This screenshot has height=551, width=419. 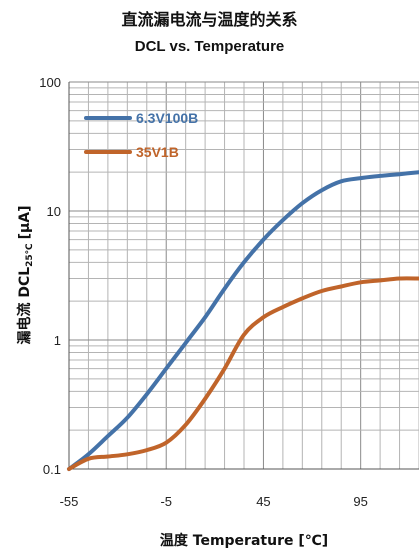 What do you see at coordinates (166, 501) in the screenshot?
I see `x-tick-label: -5` at bounding box center [166, 501].